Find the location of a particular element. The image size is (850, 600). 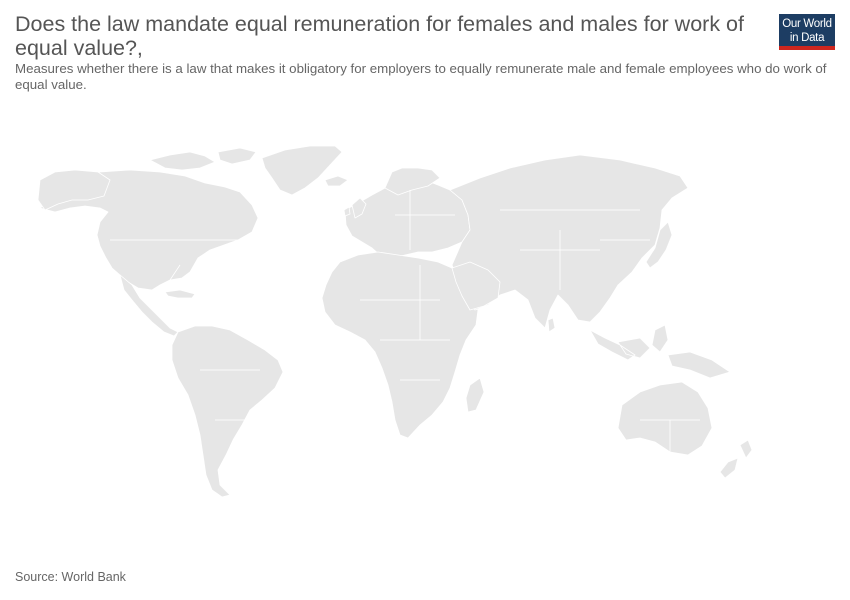

japan-landmass is located at coordinates (659, 245).